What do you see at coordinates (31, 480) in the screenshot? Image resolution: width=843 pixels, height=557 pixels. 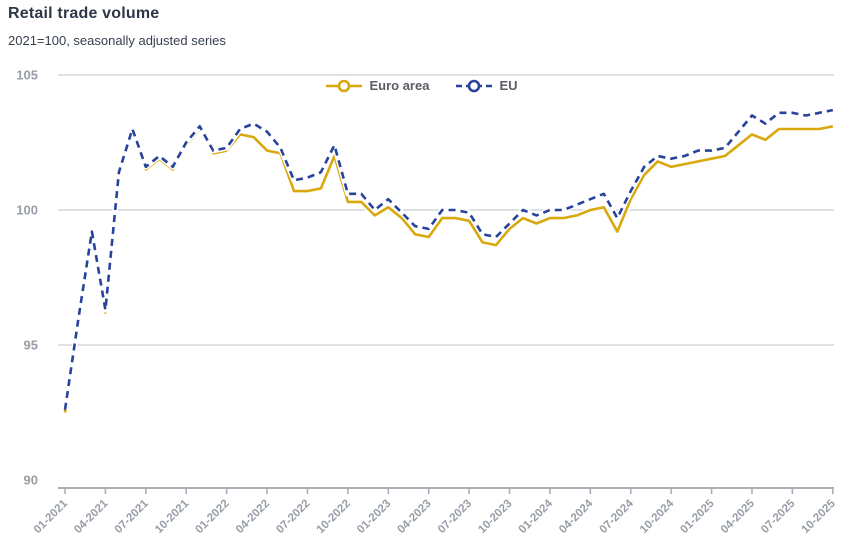 I see `y-tick-label-90: 90` at bounding box center [31, 480].